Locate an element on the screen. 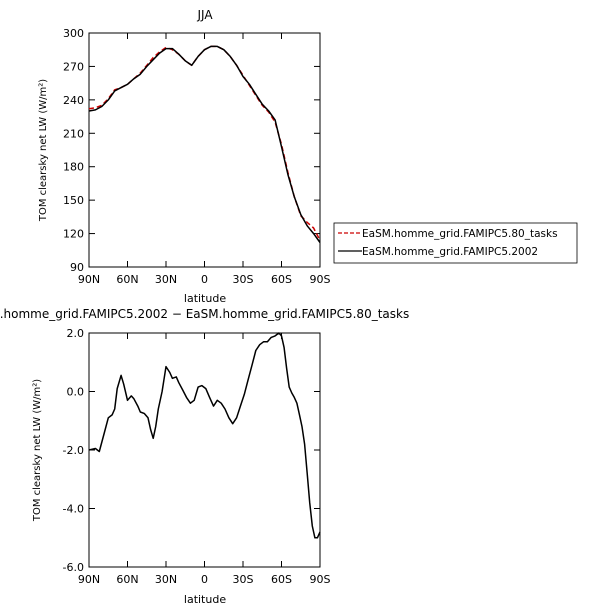 Image resolution: width=612 pixels, height=612 pixels. bottom-x-tick-label: 90S is located at coordinates (320, 579).